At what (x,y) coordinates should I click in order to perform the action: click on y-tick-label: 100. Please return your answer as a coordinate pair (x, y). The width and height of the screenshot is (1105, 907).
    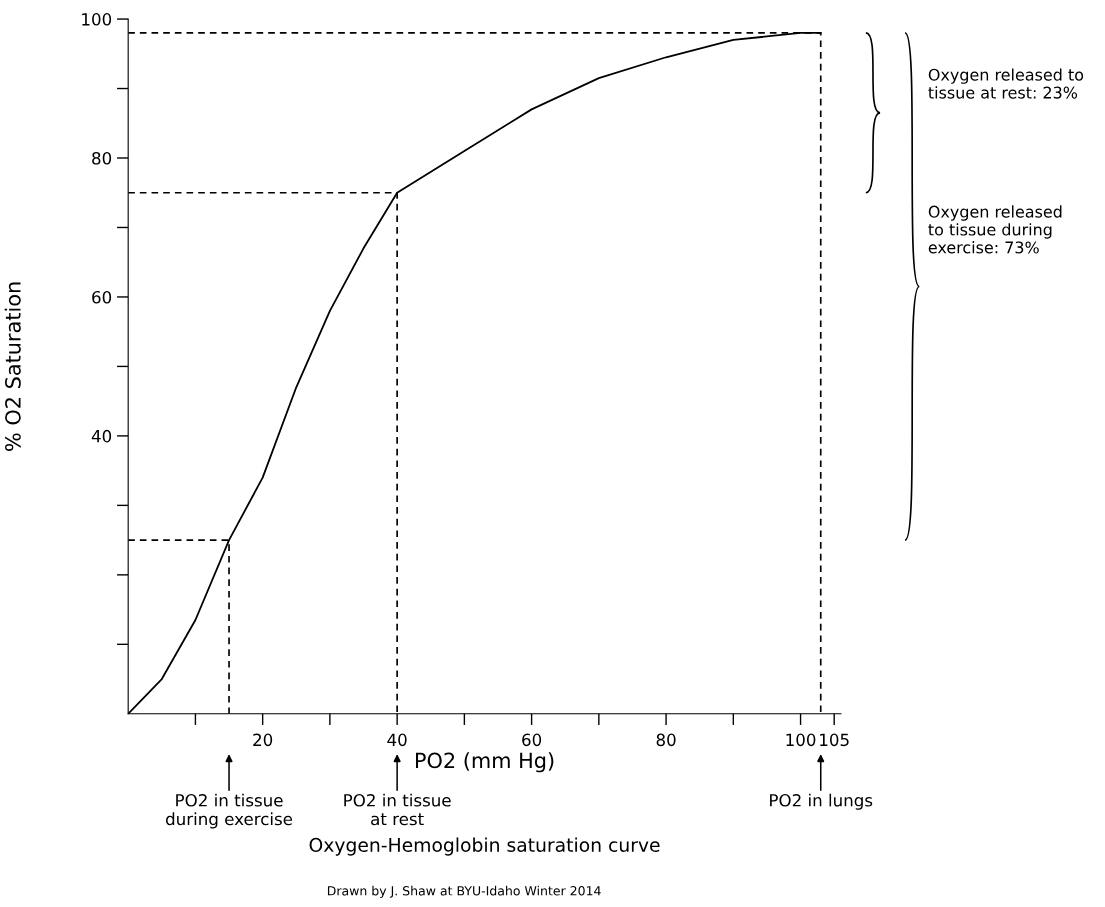
    Looking at the image, I should click on (97, 19).